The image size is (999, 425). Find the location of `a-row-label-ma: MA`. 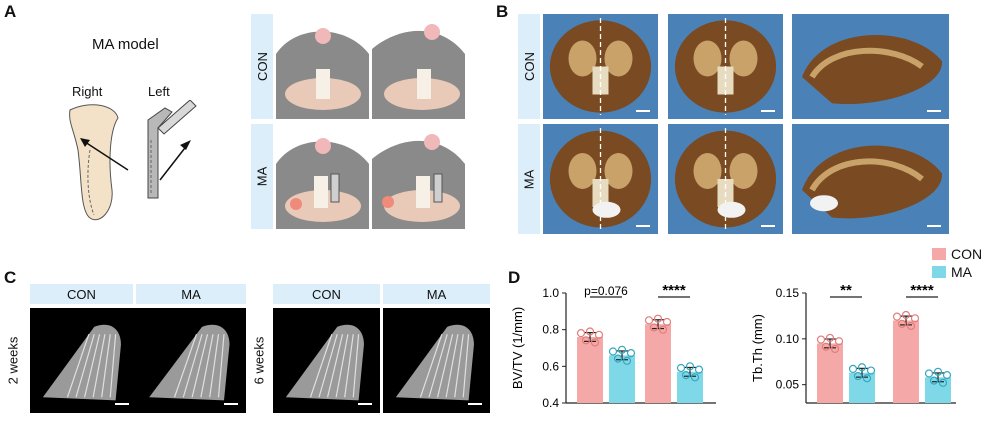

a-row-label-ma: MA is located at coordinates (262, 176).